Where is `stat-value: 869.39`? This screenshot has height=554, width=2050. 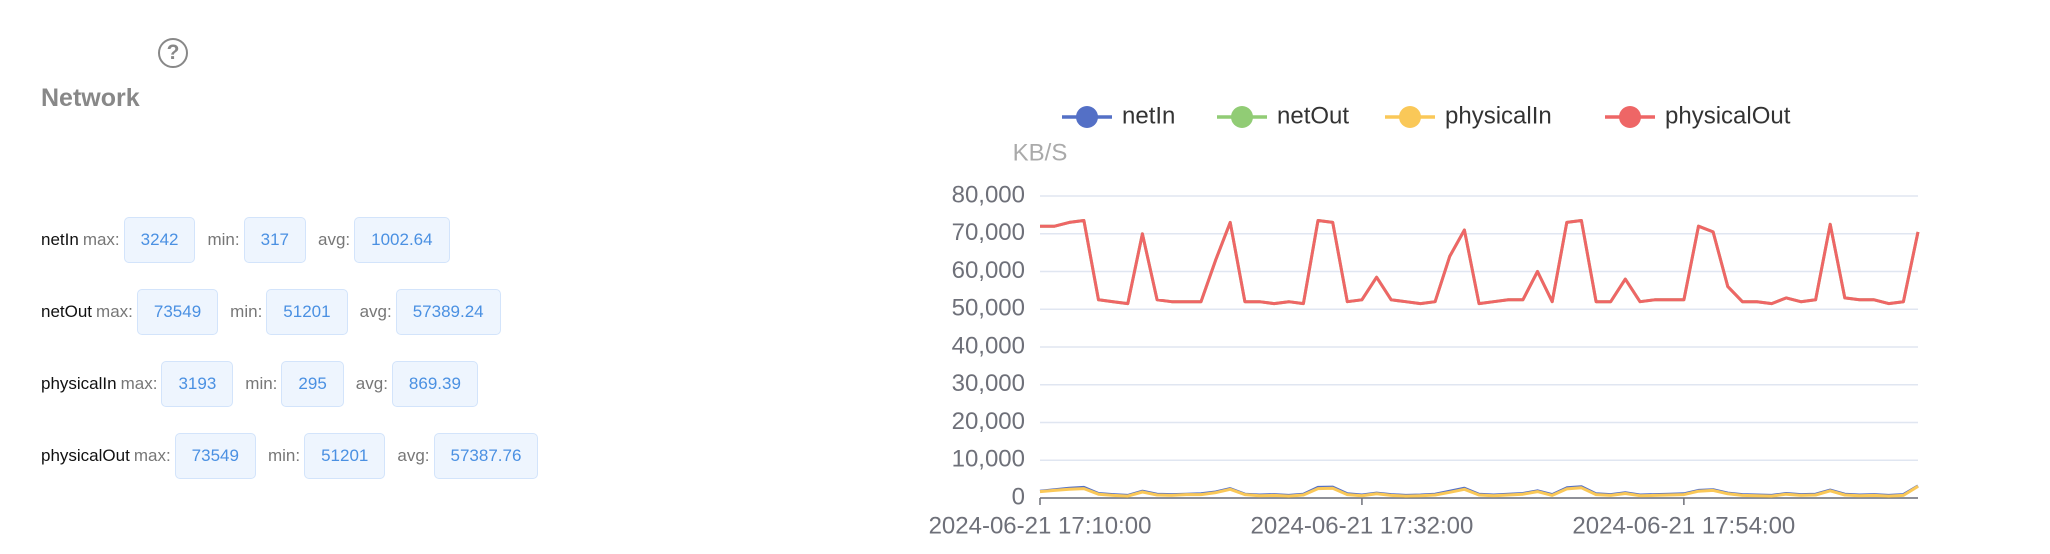 stat-value: 869.39 is located at coordinates (434, 383).